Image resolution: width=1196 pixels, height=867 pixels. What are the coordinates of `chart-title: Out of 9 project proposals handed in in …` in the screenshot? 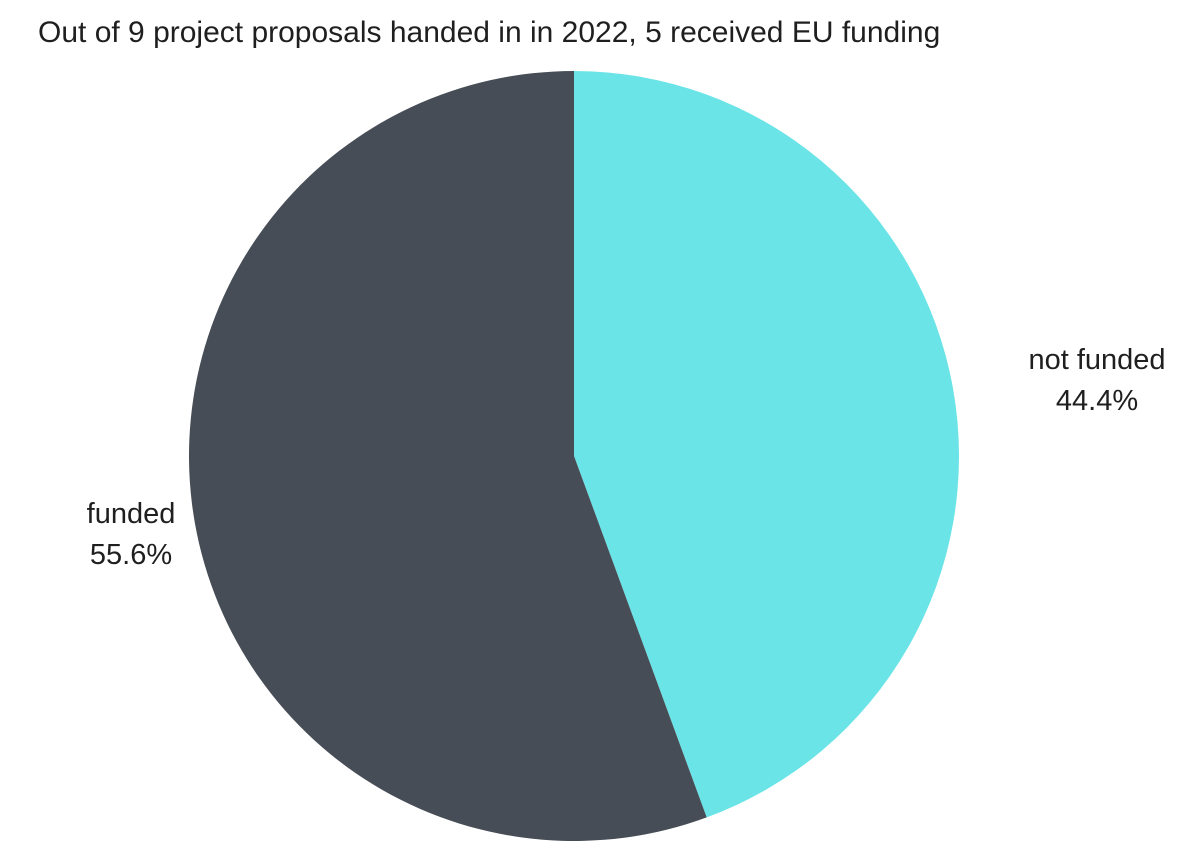 It's located at (489, 32).